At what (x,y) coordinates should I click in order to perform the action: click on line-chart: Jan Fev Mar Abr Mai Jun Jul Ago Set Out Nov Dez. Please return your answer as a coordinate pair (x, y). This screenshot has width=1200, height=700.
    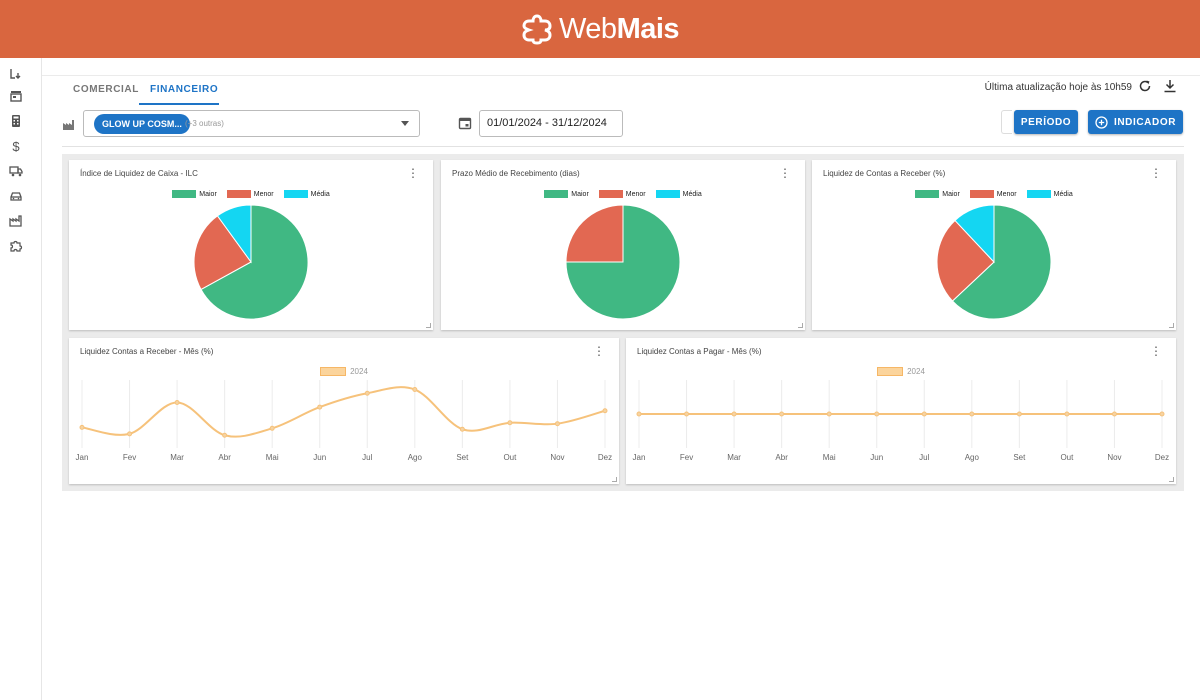
    Looking at the image, I should click on (344, 421).